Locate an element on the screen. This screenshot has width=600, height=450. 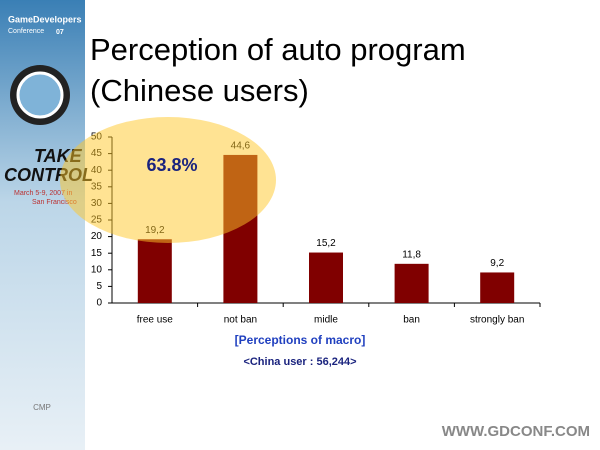
highlight is located at coordinates (168, 180).